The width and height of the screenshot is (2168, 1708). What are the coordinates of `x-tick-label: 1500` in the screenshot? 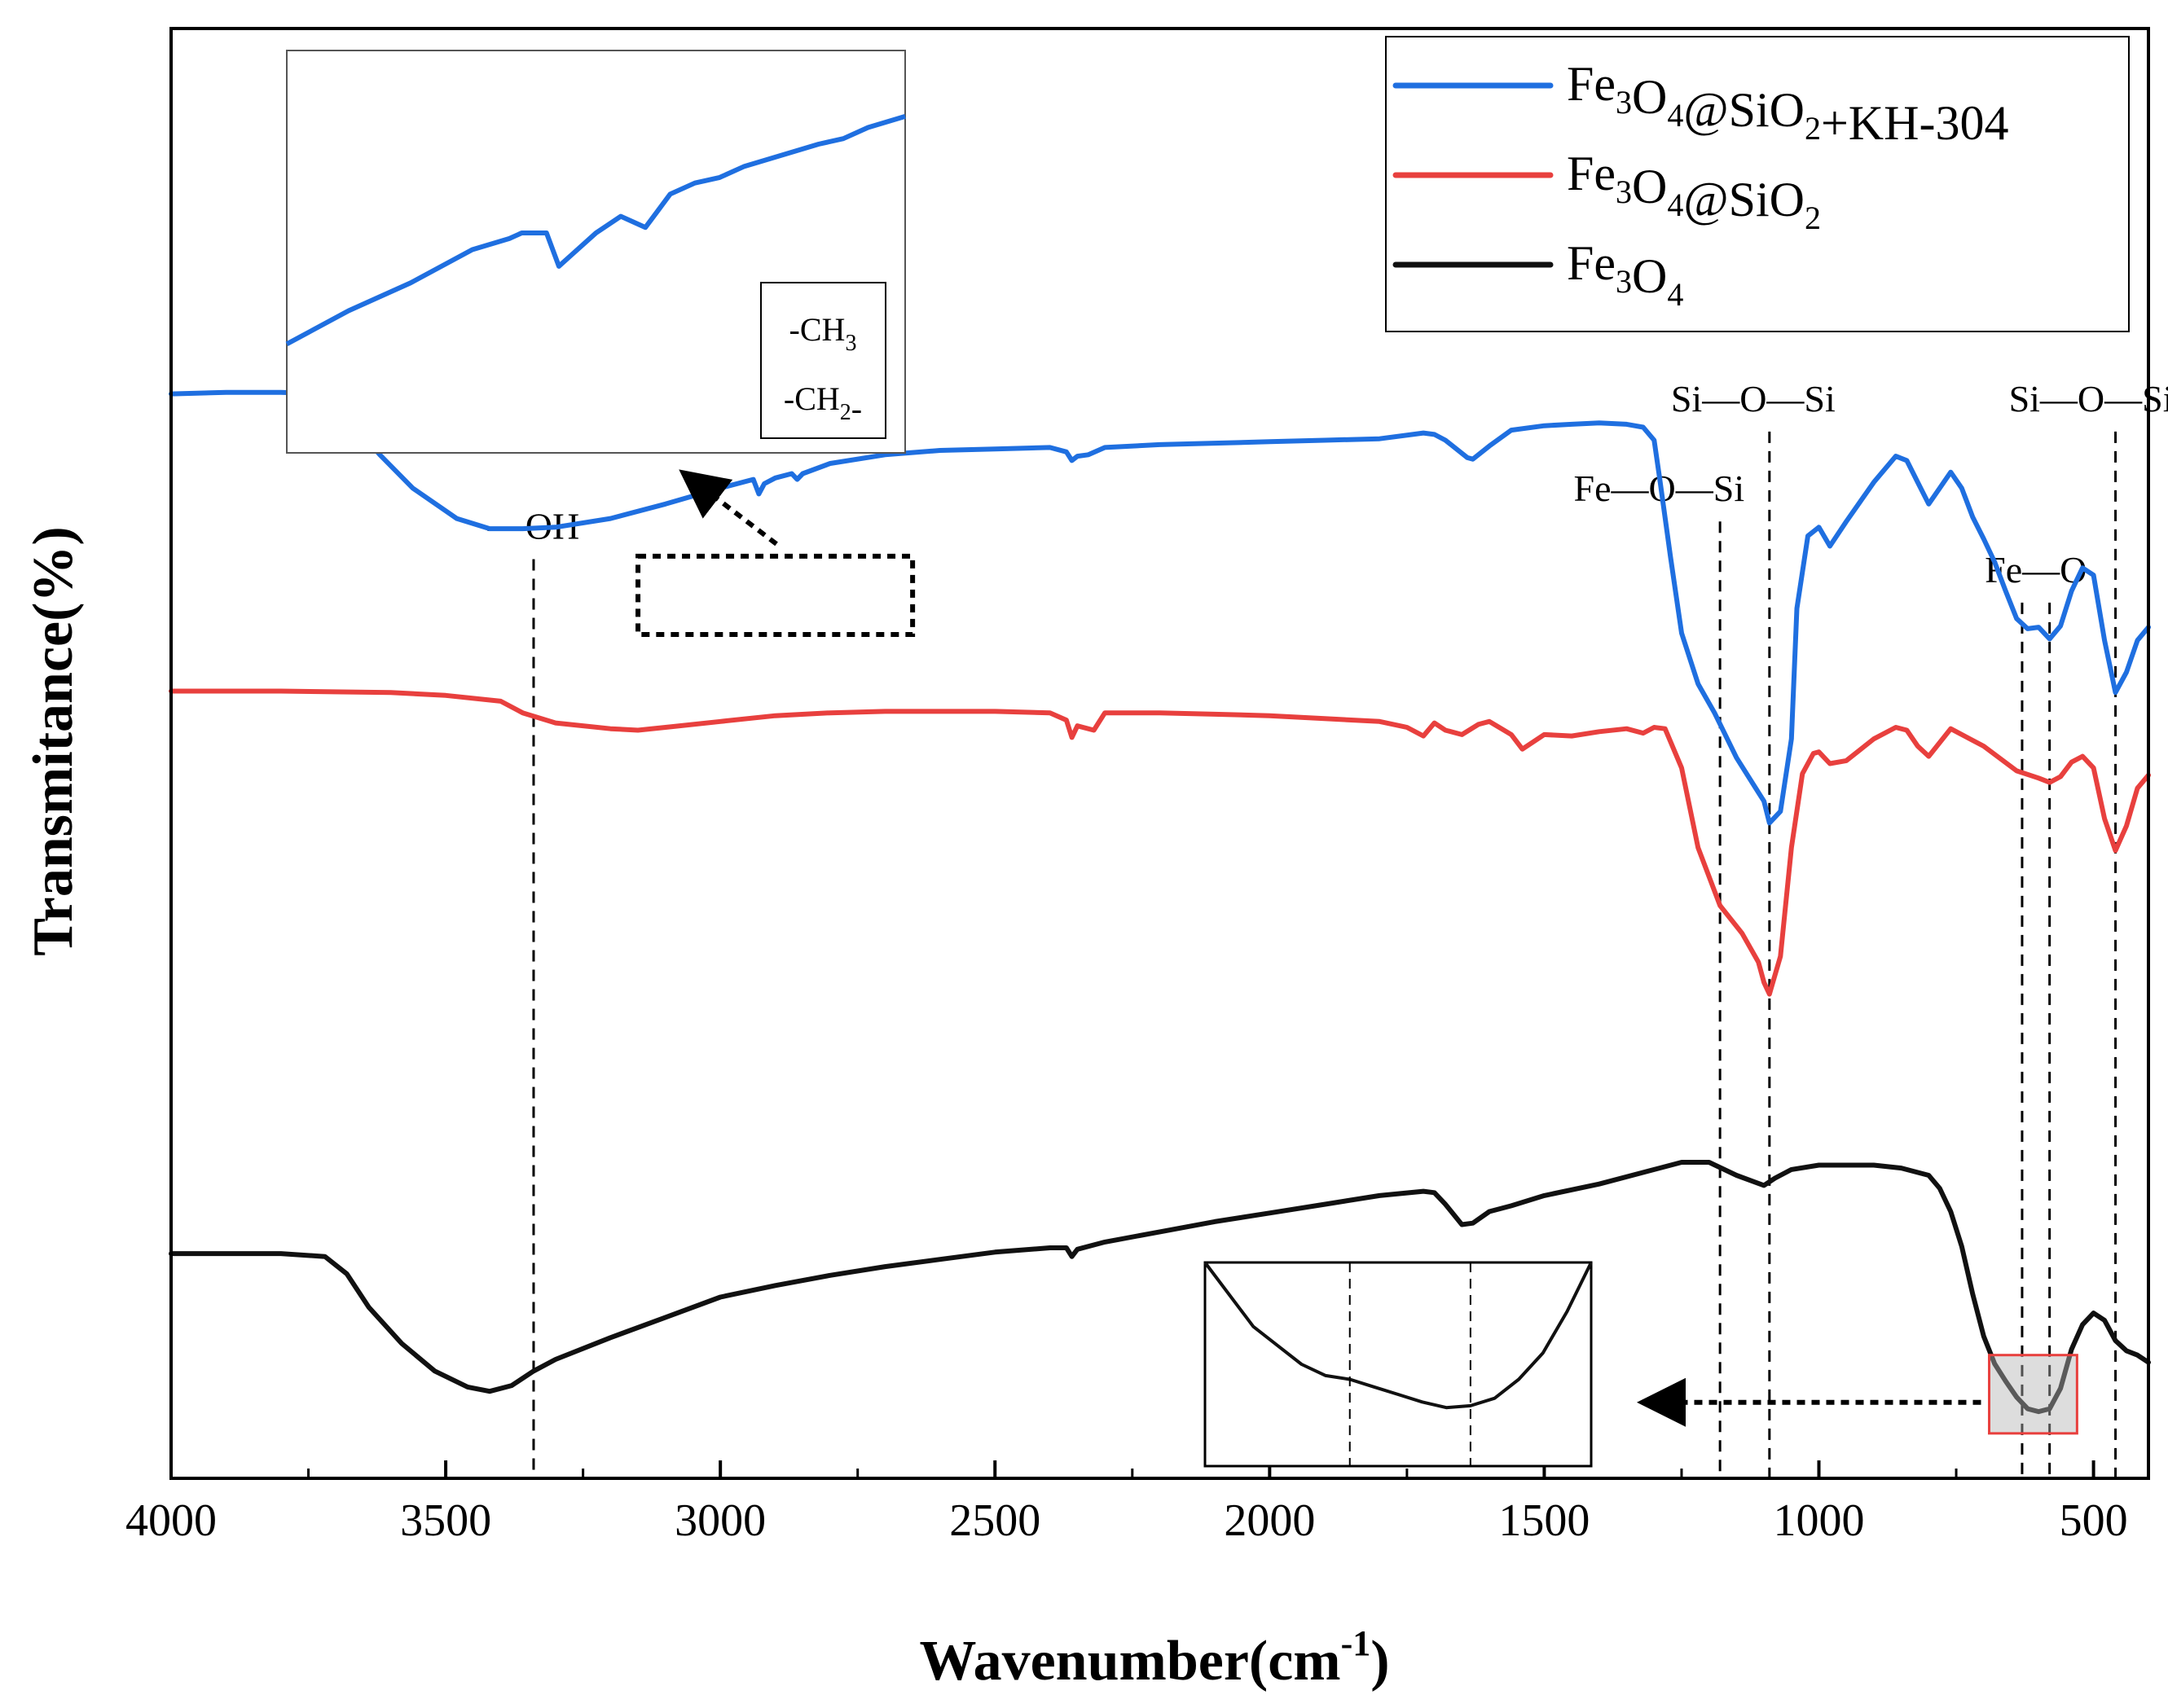 It's located at (1544, 1520).